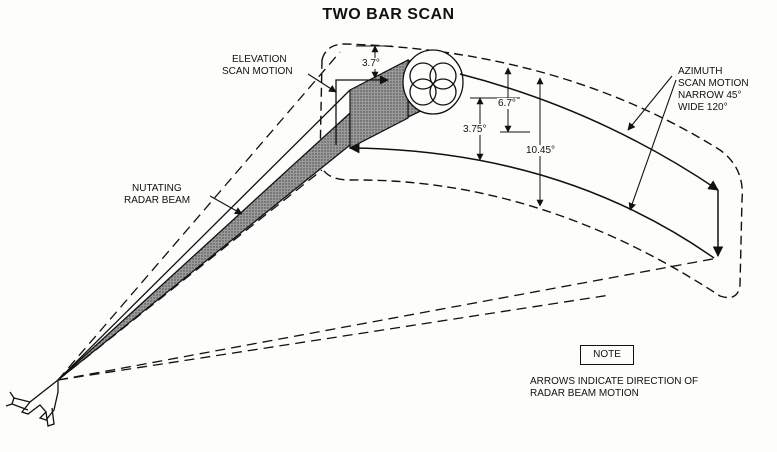 The image size is (777, 452). I want to click on nutating-beam-label-1: NUTATING, so click(157, 188).